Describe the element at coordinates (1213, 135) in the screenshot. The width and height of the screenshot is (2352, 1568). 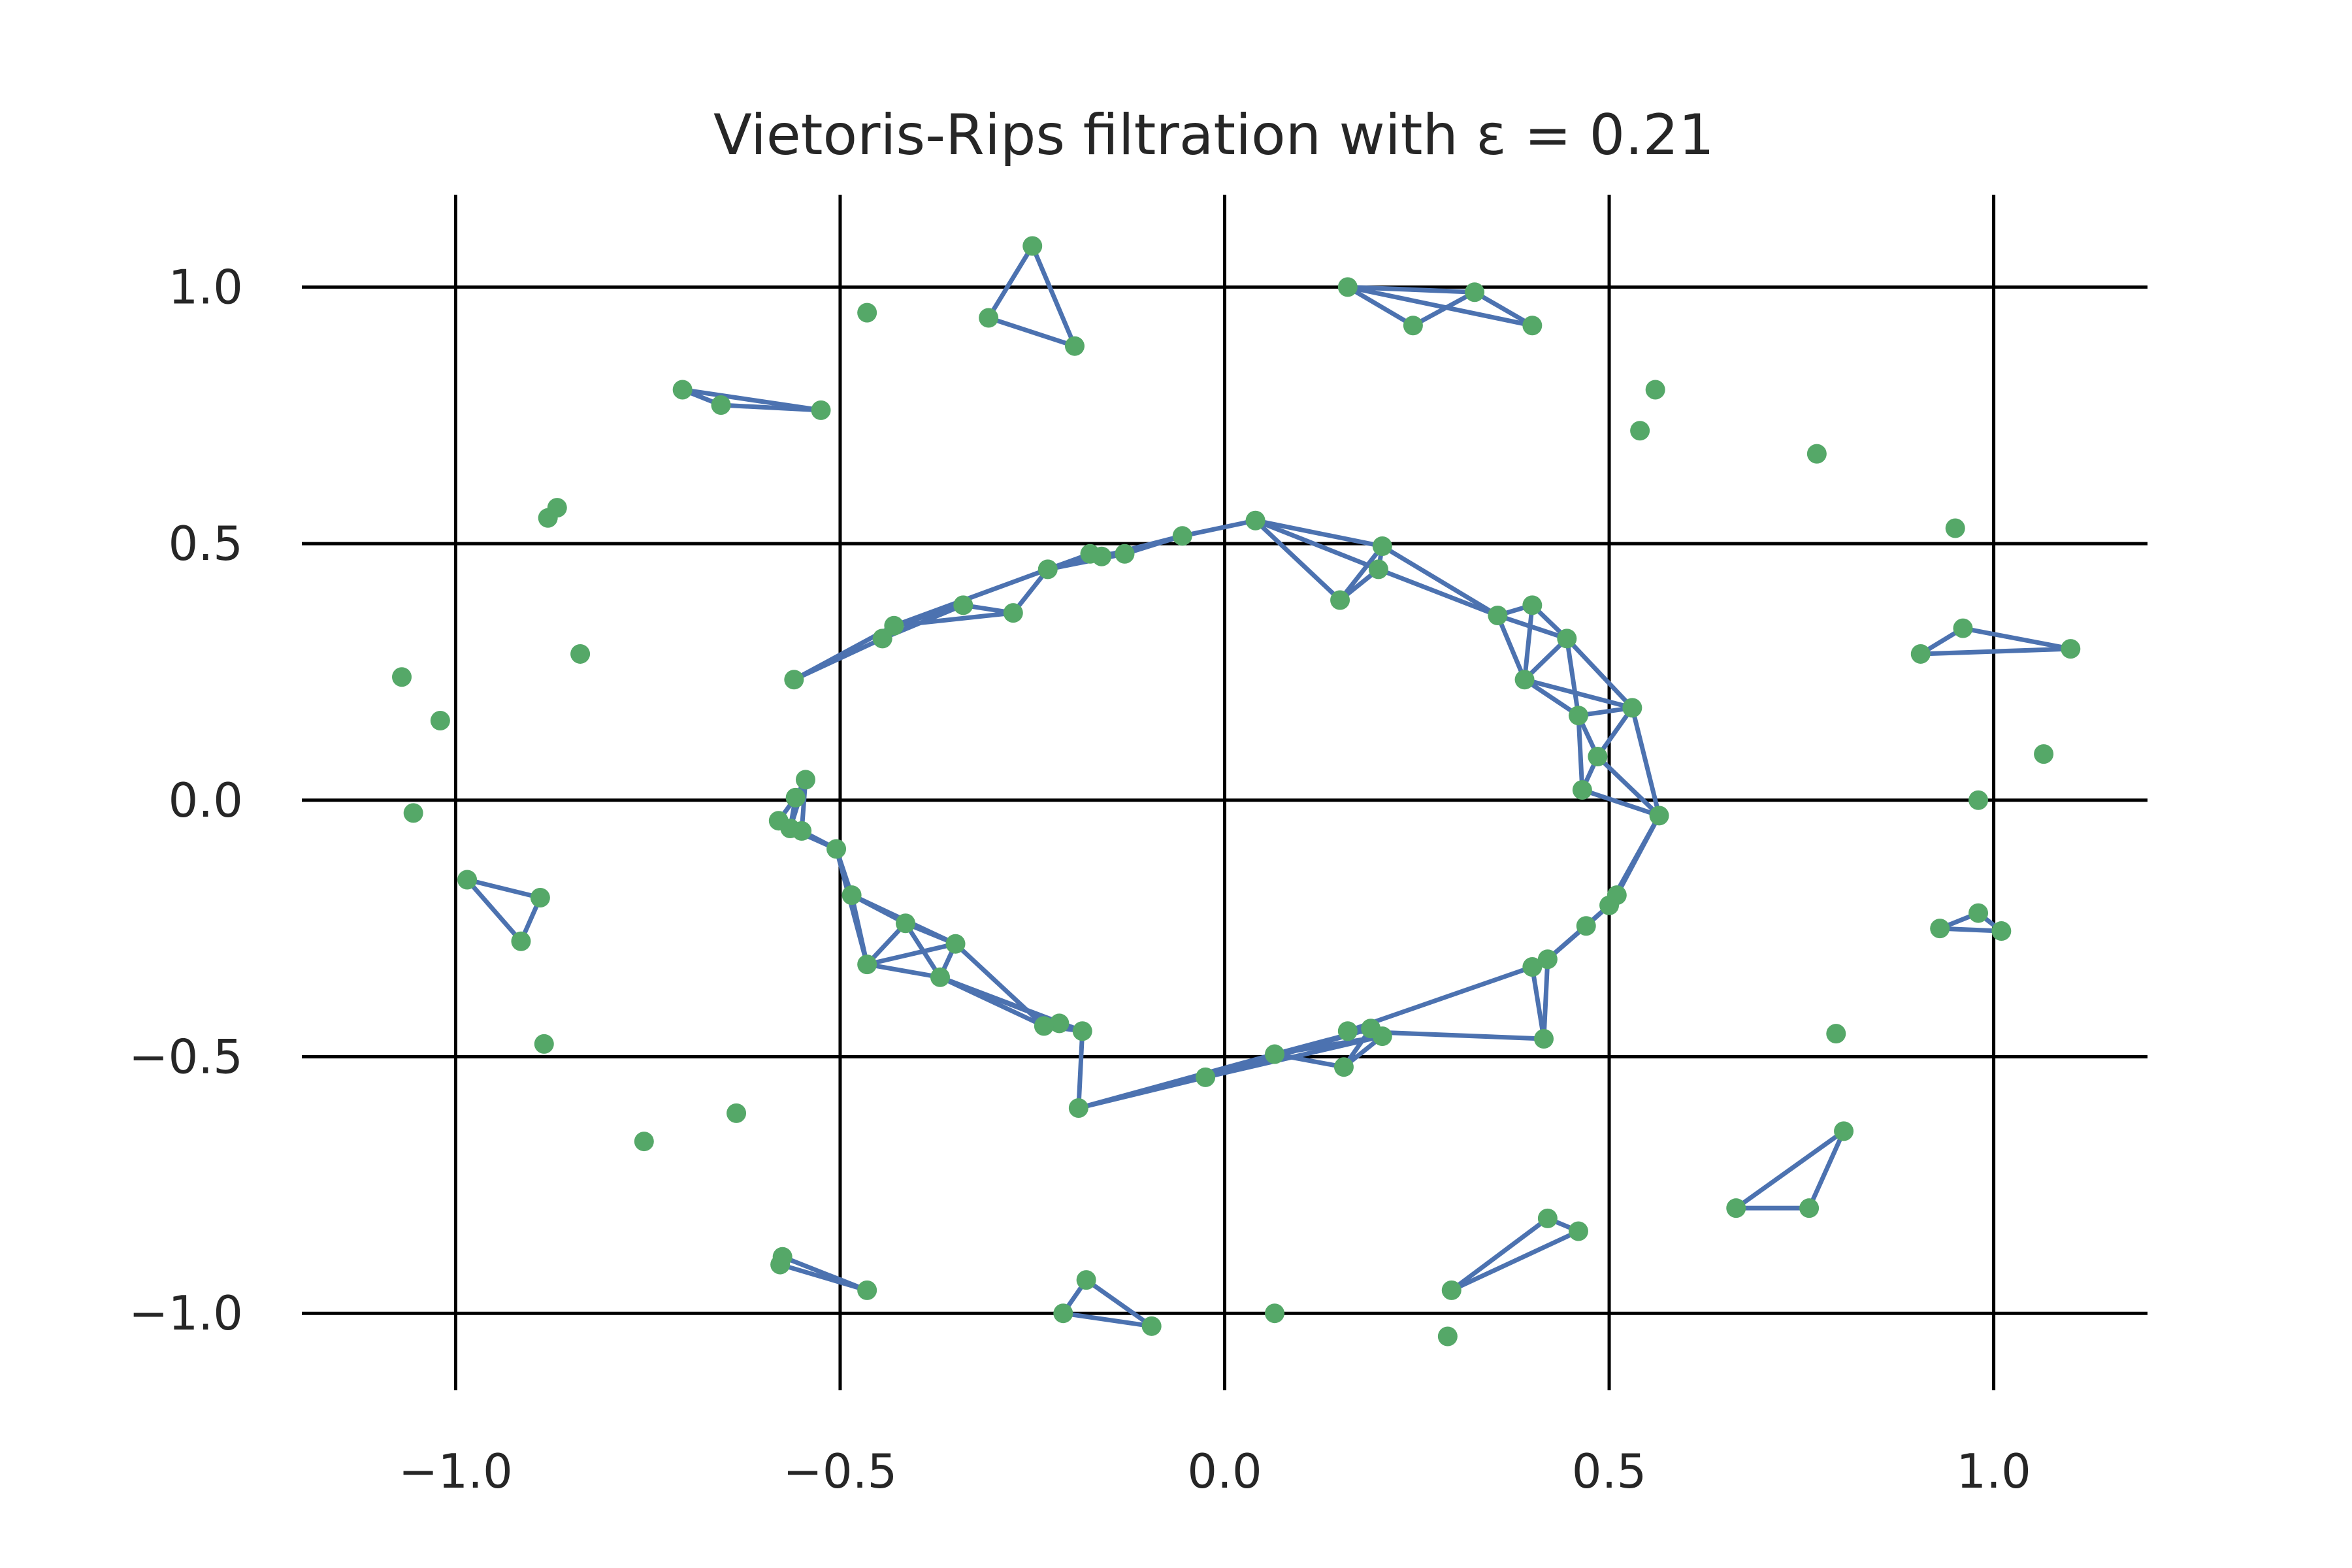
I see `chart-title: Vietoris-Rips filtration with ε = 0.21` at that location.